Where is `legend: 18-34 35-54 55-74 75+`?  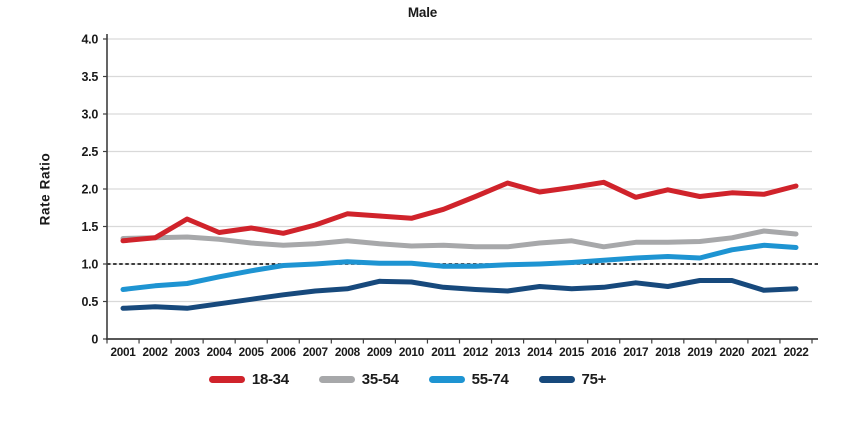 legend: 18-34 35-54 55-74 75+ is located at coordinates (407, 379).